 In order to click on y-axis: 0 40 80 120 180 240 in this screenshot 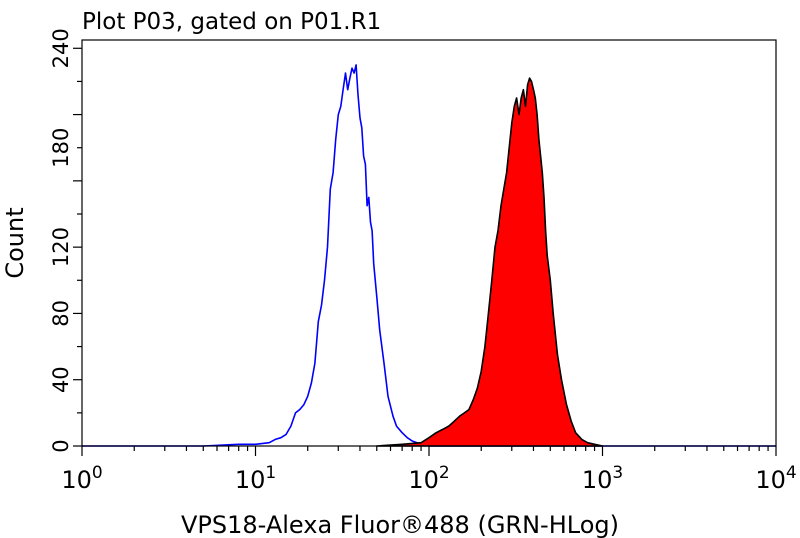, I will do `click(65, 240)`.